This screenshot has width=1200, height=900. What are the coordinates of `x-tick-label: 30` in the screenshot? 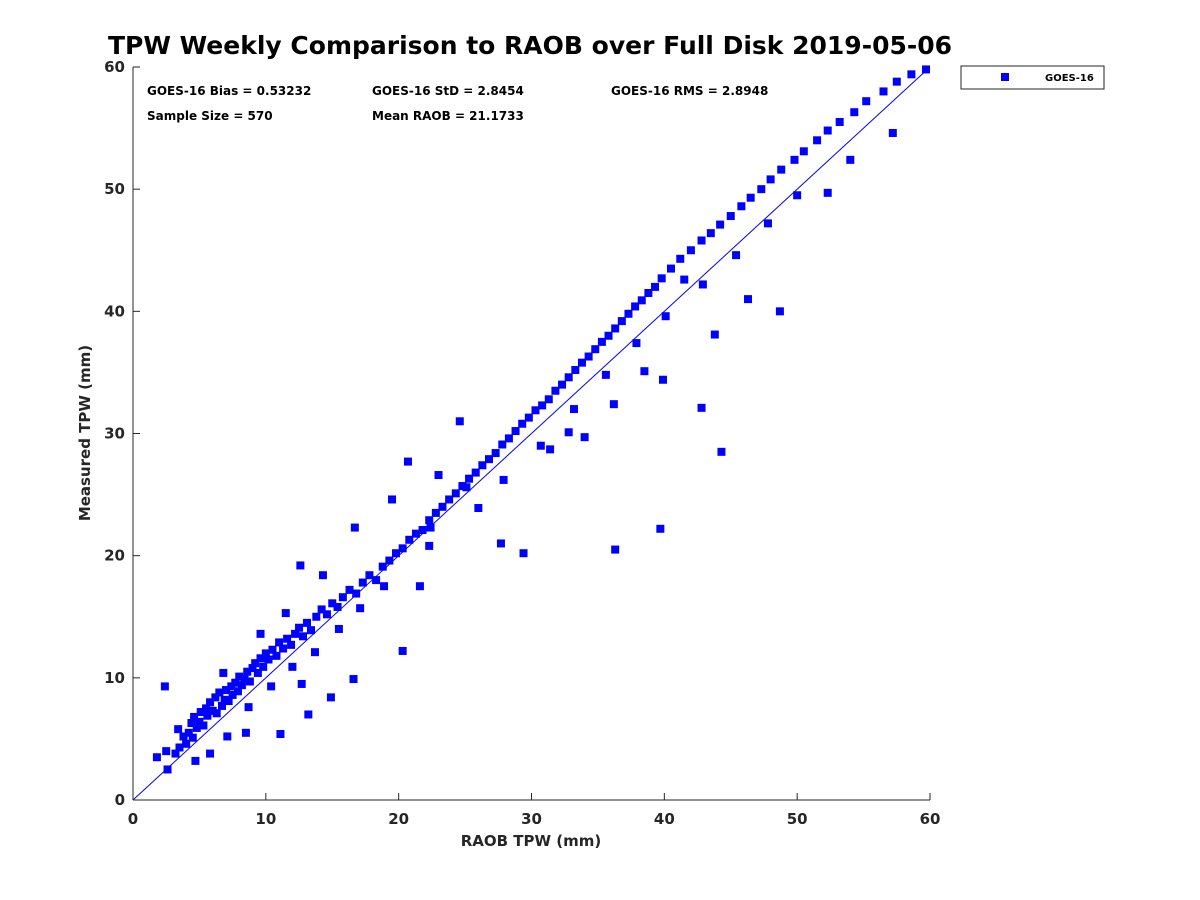 It's located at (531, 819).